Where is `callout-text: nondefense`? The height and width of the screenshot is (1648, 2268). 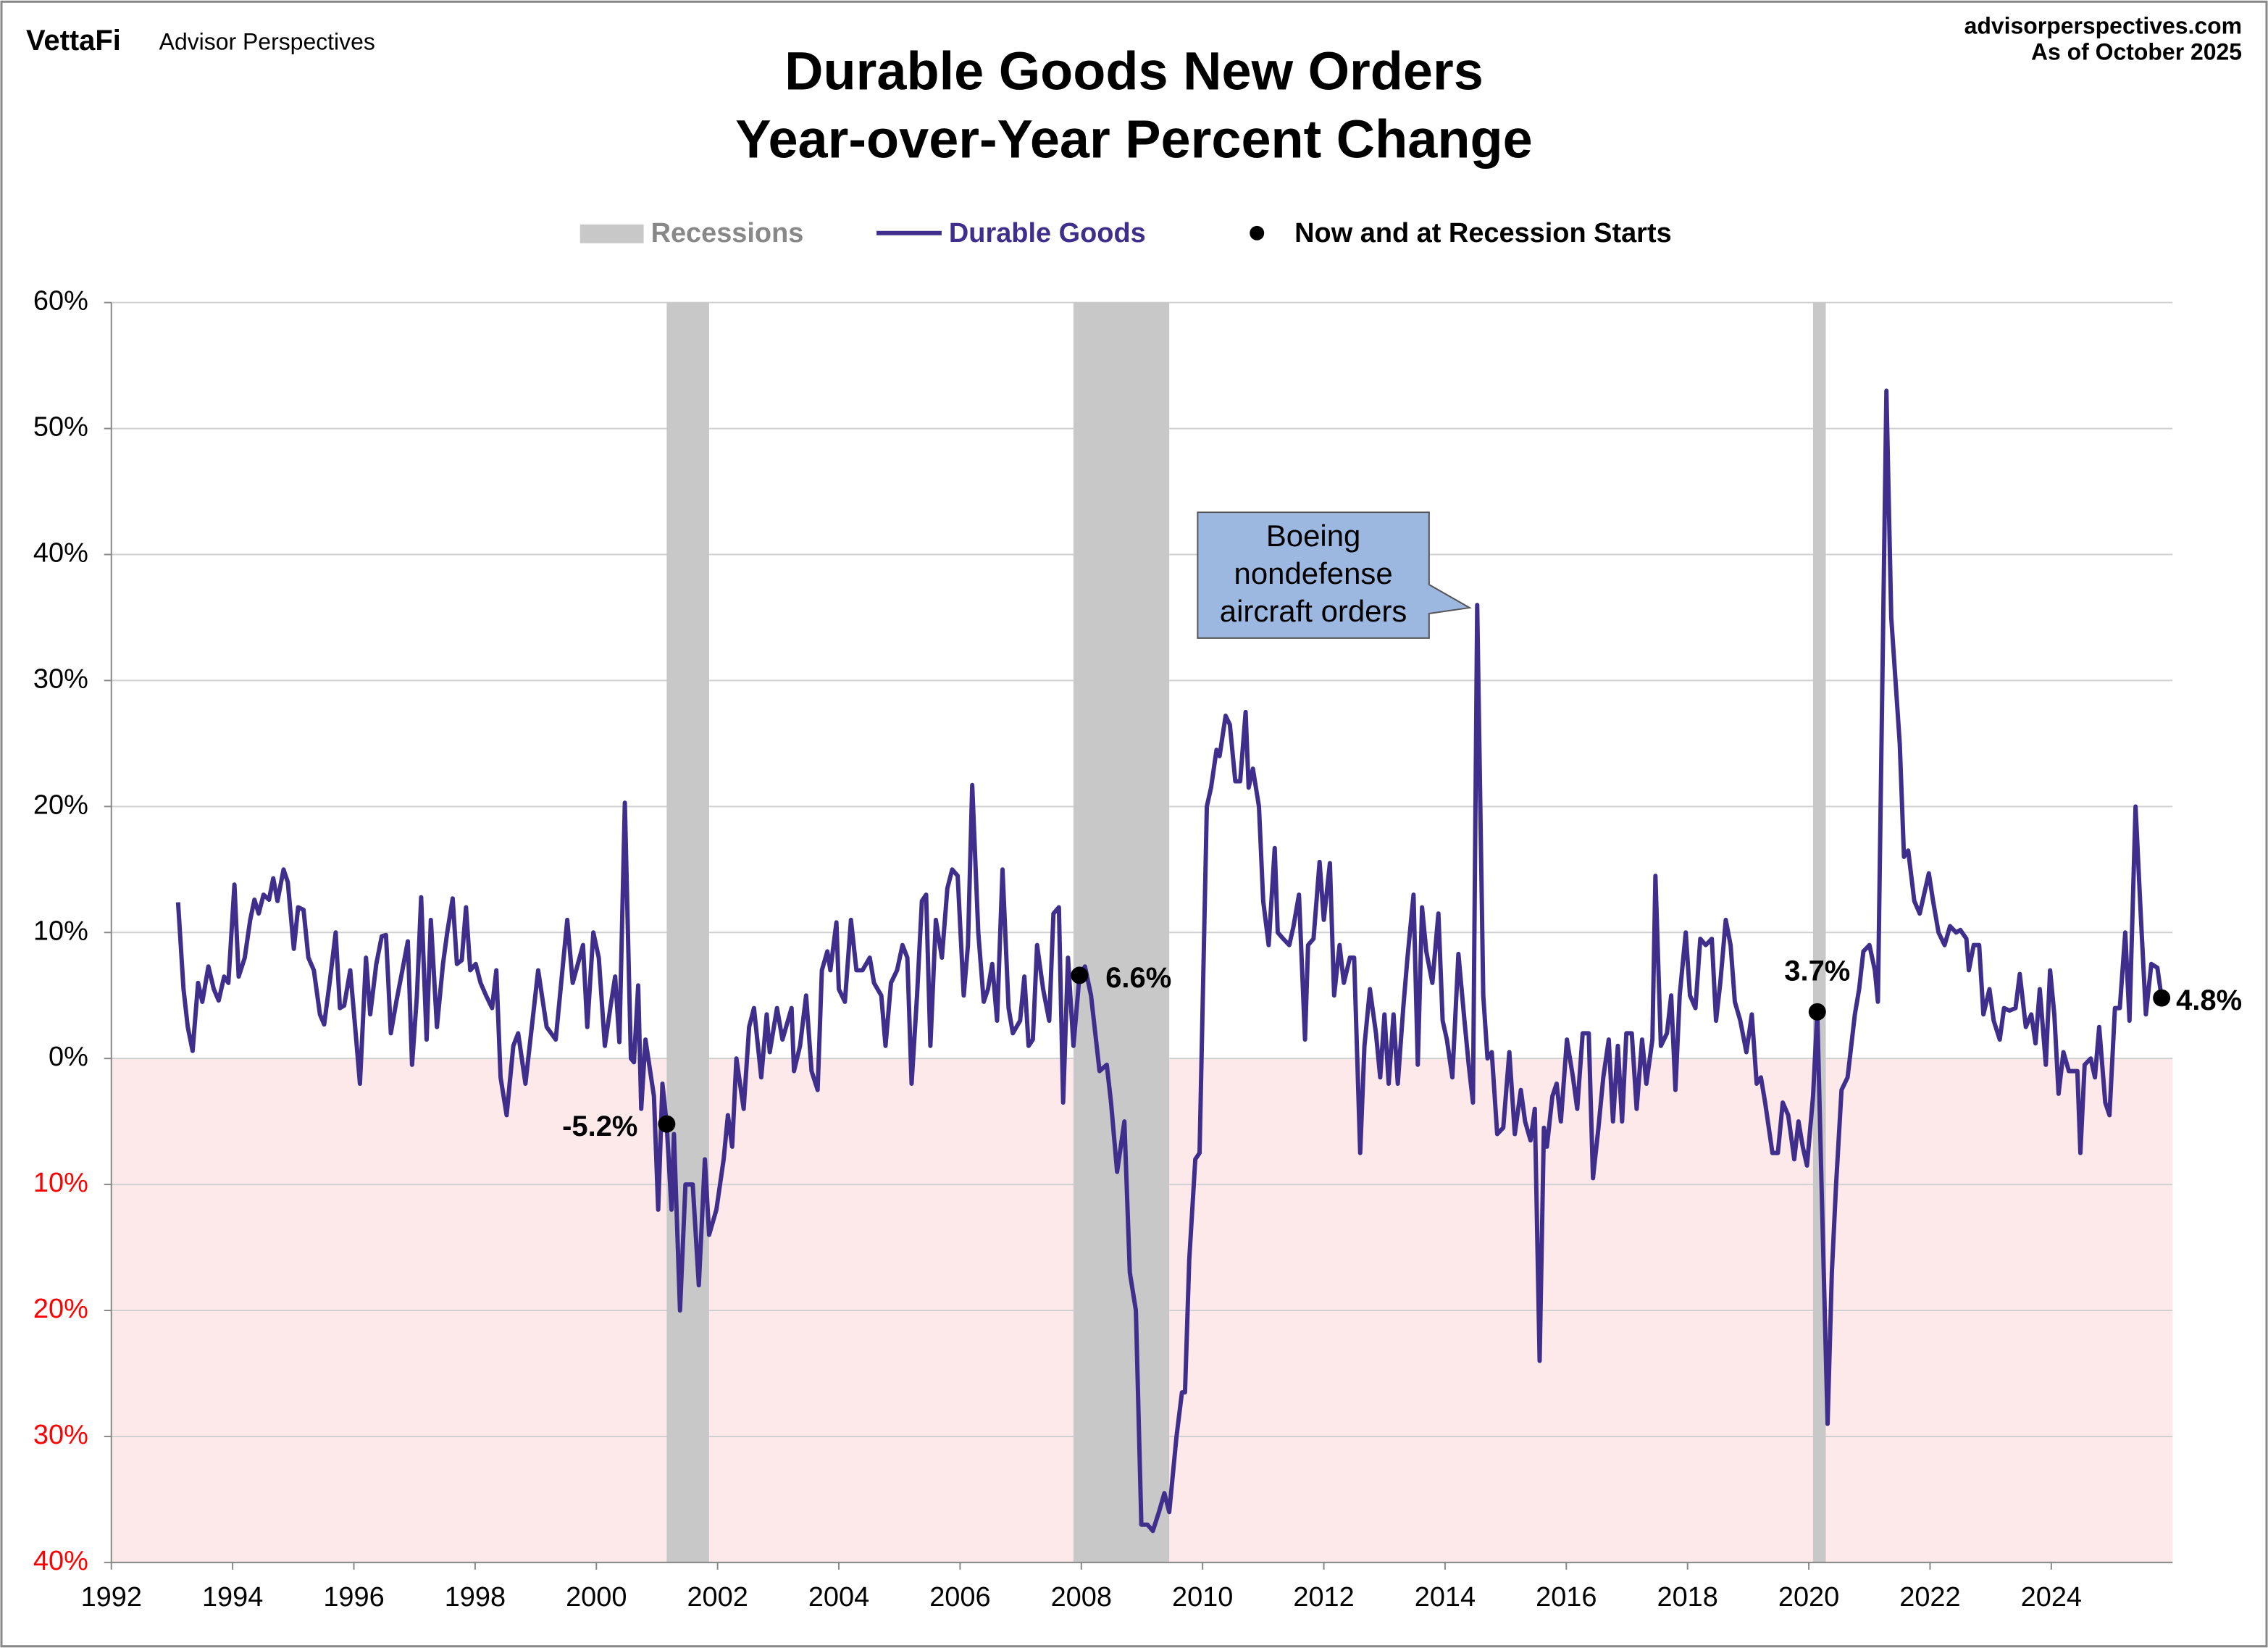
callout-text: nondefense is located at coordinates (1314, 573).